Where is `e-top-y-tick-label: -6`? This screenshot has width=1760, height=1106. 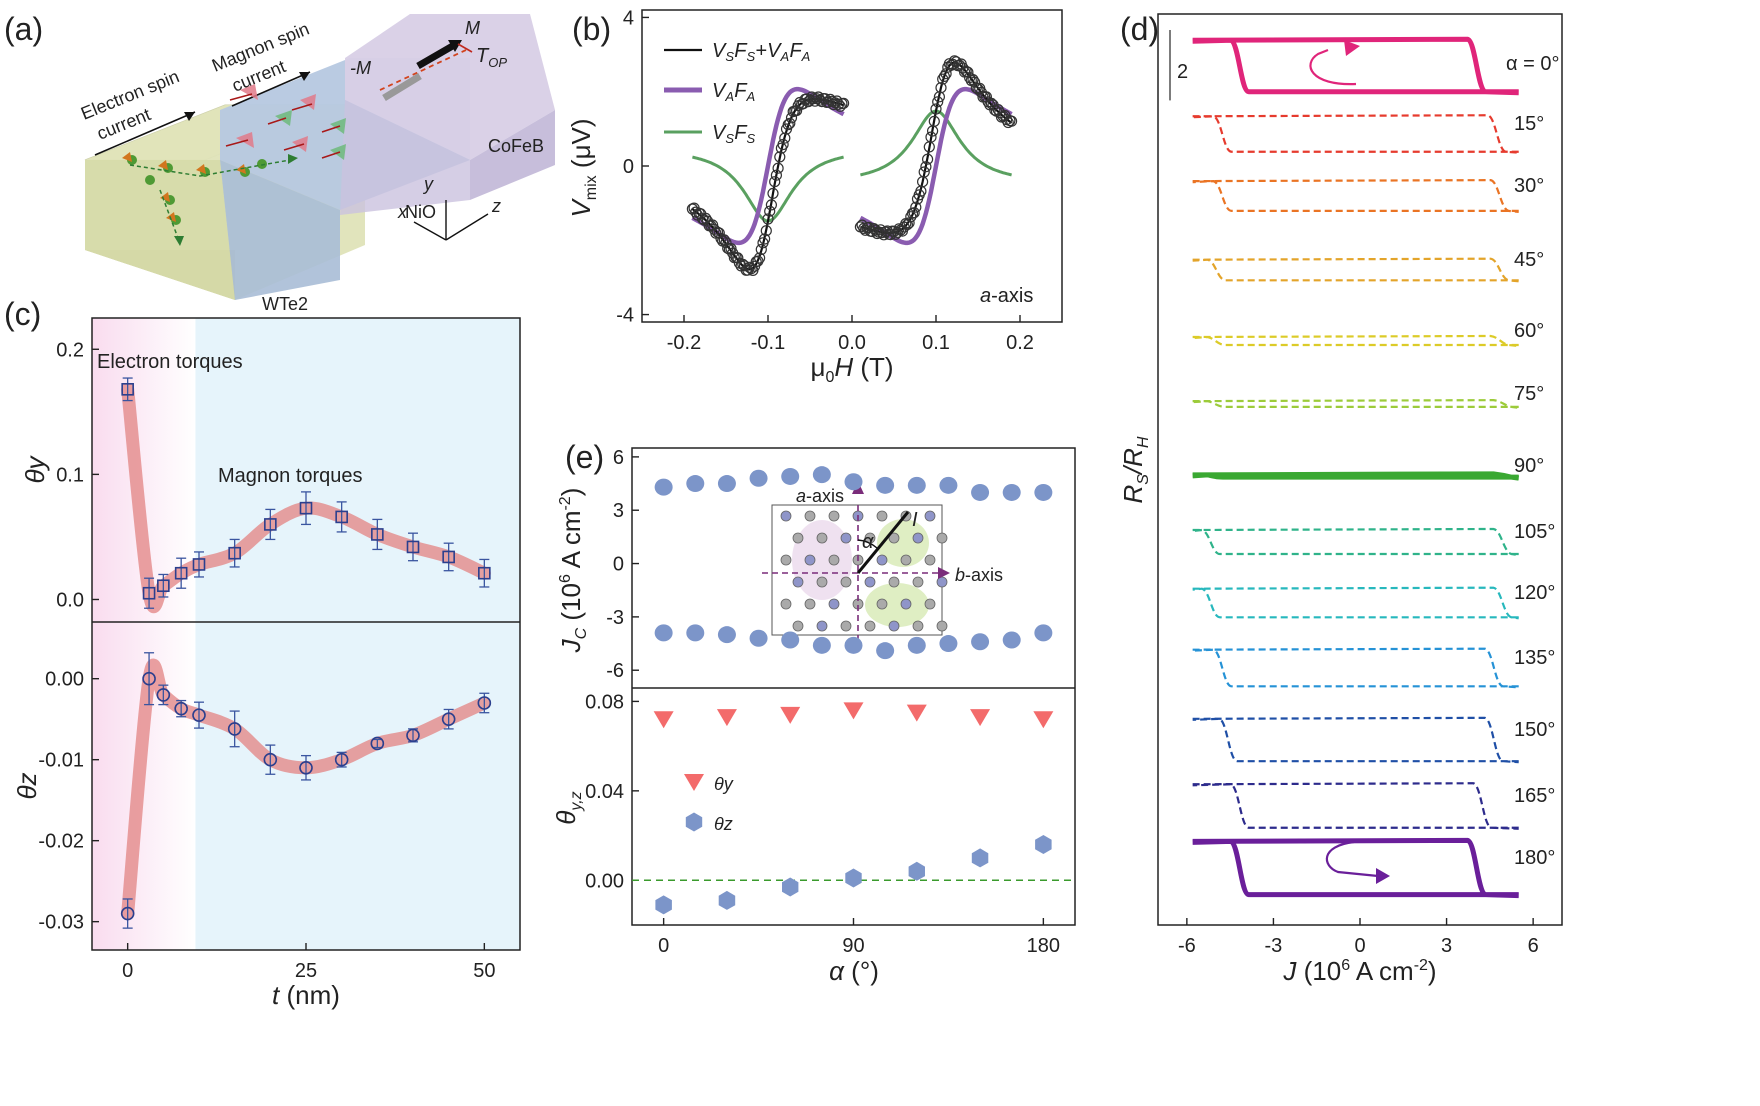
e-top-y-tick-label: -6 is located at coordinates (615, 671).